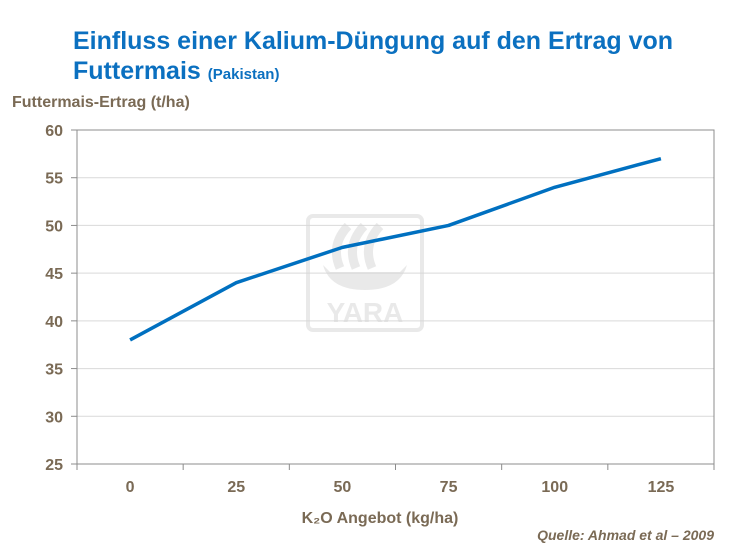  Describe the element at coordinates (449, 487) in the screenshot. I see `x-tick-label: 75` at that location.